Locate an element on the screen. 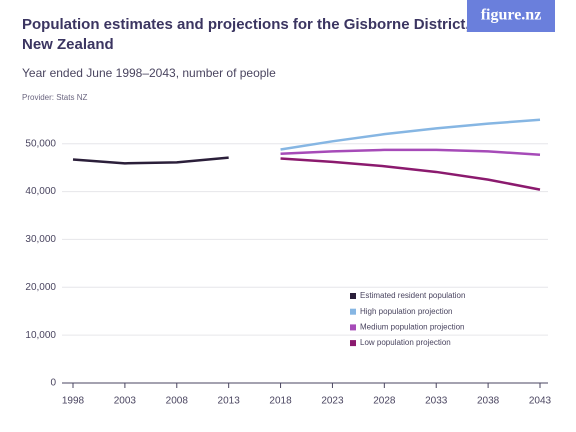  legend-label: High population projection is located at coordinates (406, 311).